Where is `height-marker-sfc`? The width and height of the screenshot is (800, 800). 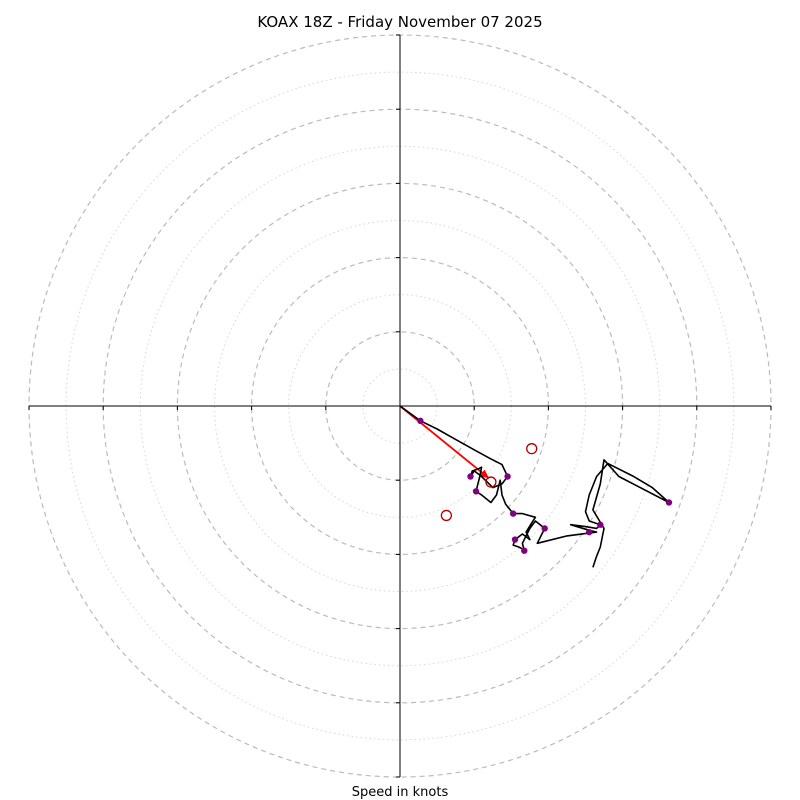 height-marker-sfc is located at coordinates (420, 421).